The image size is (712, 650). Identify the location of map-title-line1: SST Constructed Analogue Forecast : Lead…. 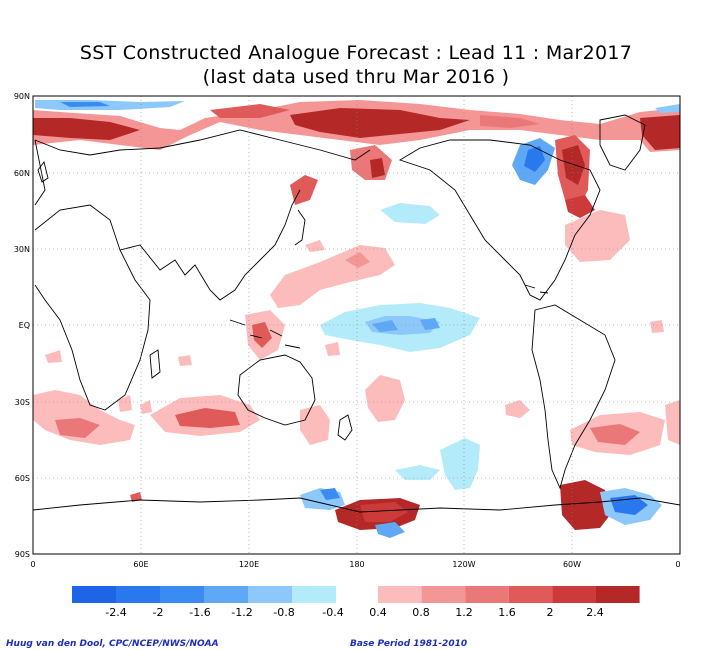
(356, 53).